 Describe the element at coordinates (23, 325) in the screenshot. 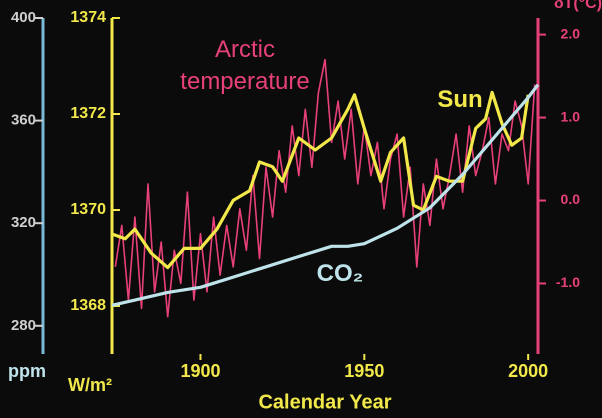

I see `y3-tick-label: 280` at that location.